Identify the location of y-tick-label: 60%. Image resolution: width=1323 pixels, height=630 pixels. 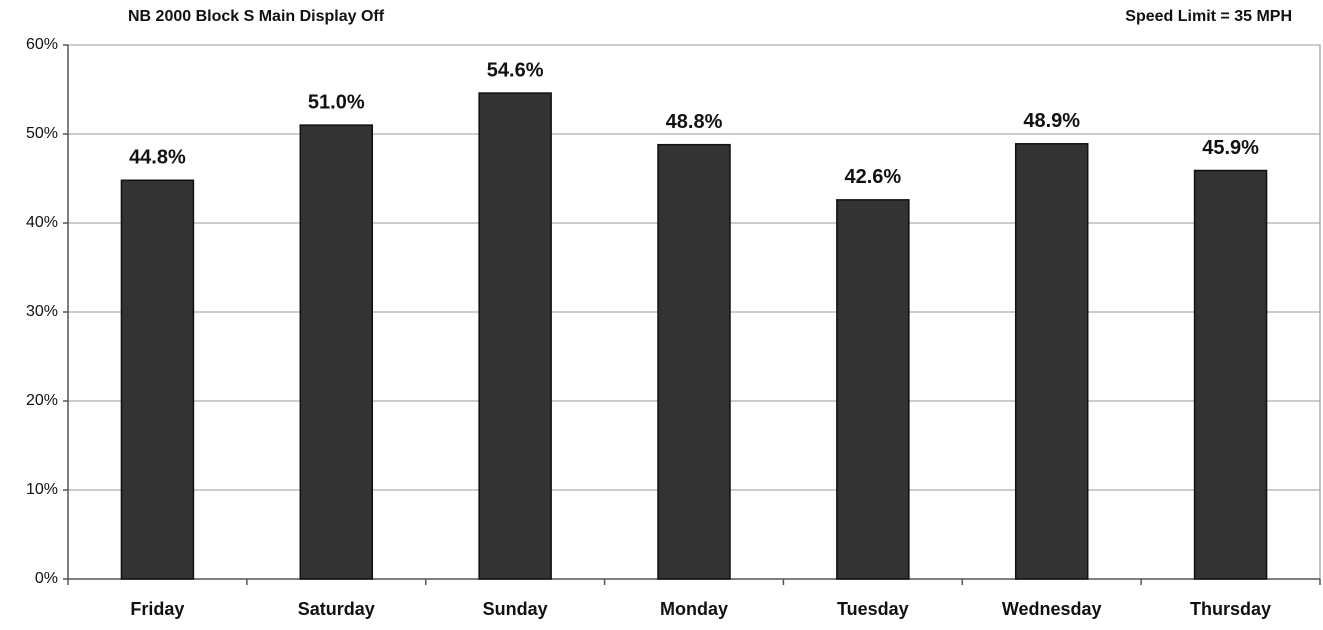
(42, 44).